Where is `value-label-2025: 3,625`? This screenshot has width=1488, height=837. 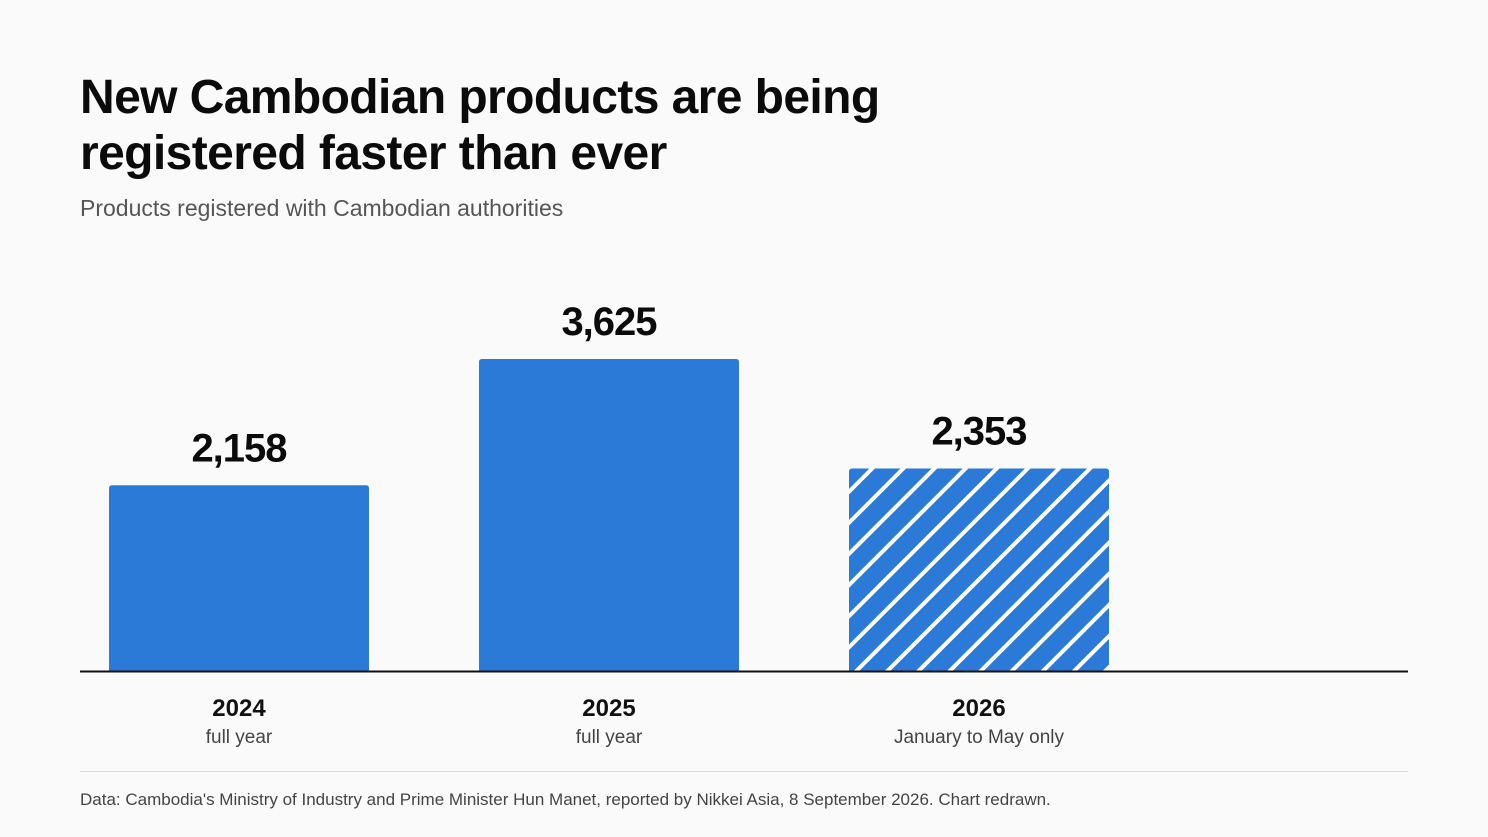 value-label-2025: 3,625 is located at coordinates (609, 322).